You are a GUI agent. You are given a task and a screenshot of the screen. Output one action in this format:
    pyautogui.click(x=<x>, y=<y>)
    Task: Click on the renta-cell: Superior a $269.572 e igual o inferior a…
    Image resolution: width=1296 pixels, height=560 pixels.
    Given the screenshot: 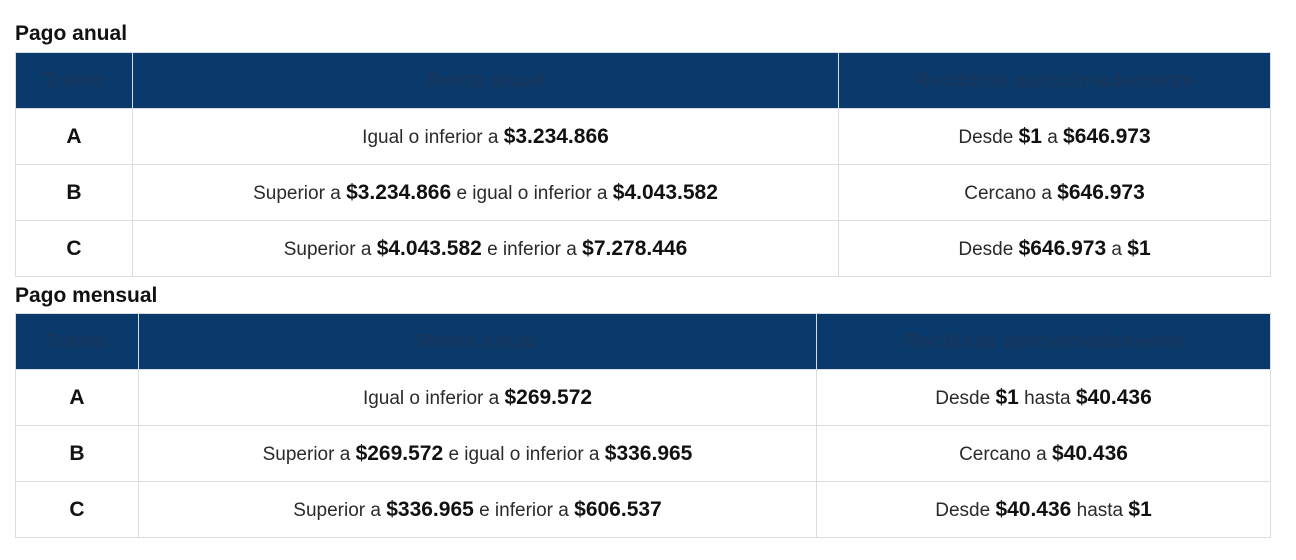 What is the action you would take?
    pyautogui.click(x=477, y=453)
    